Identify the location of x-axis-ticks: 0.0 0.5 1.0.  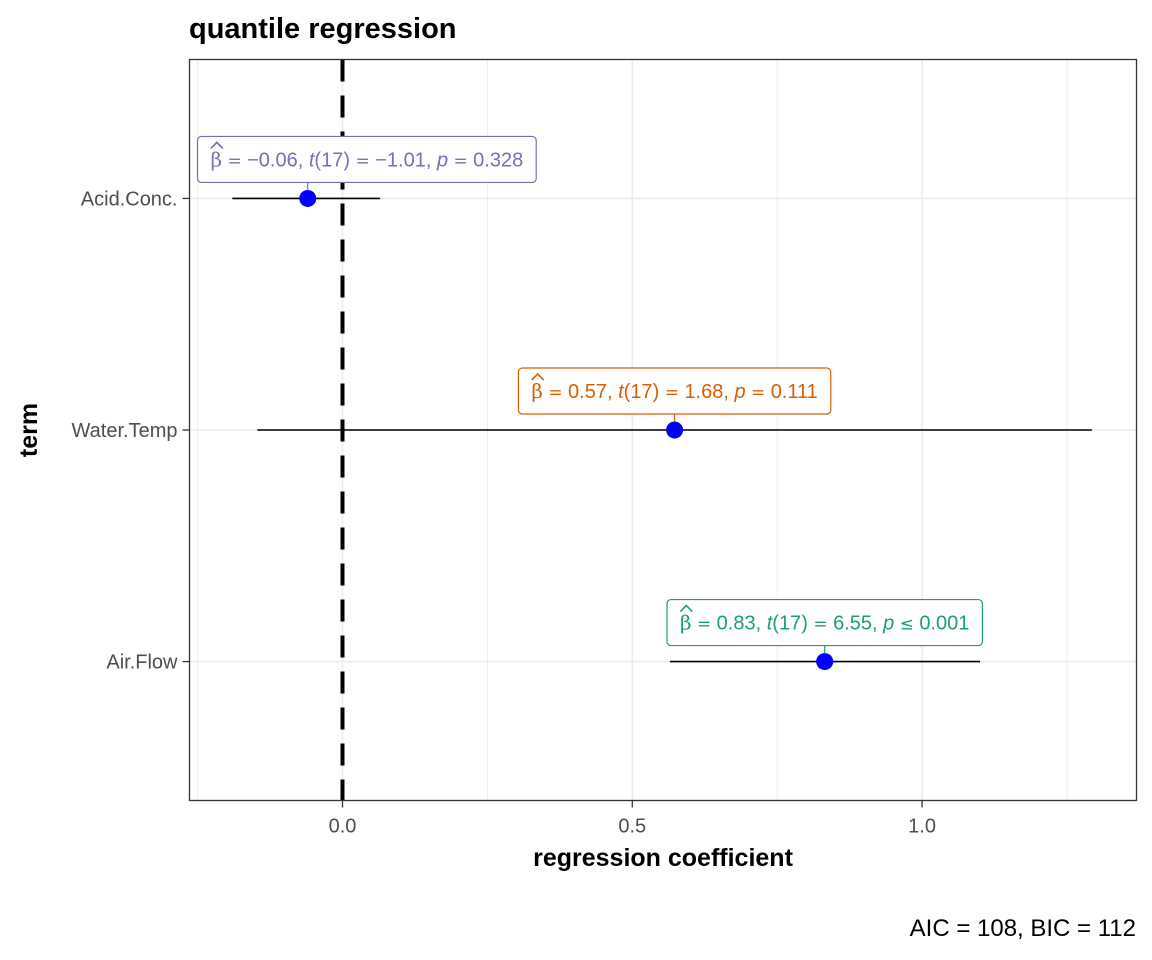
(632, 819).